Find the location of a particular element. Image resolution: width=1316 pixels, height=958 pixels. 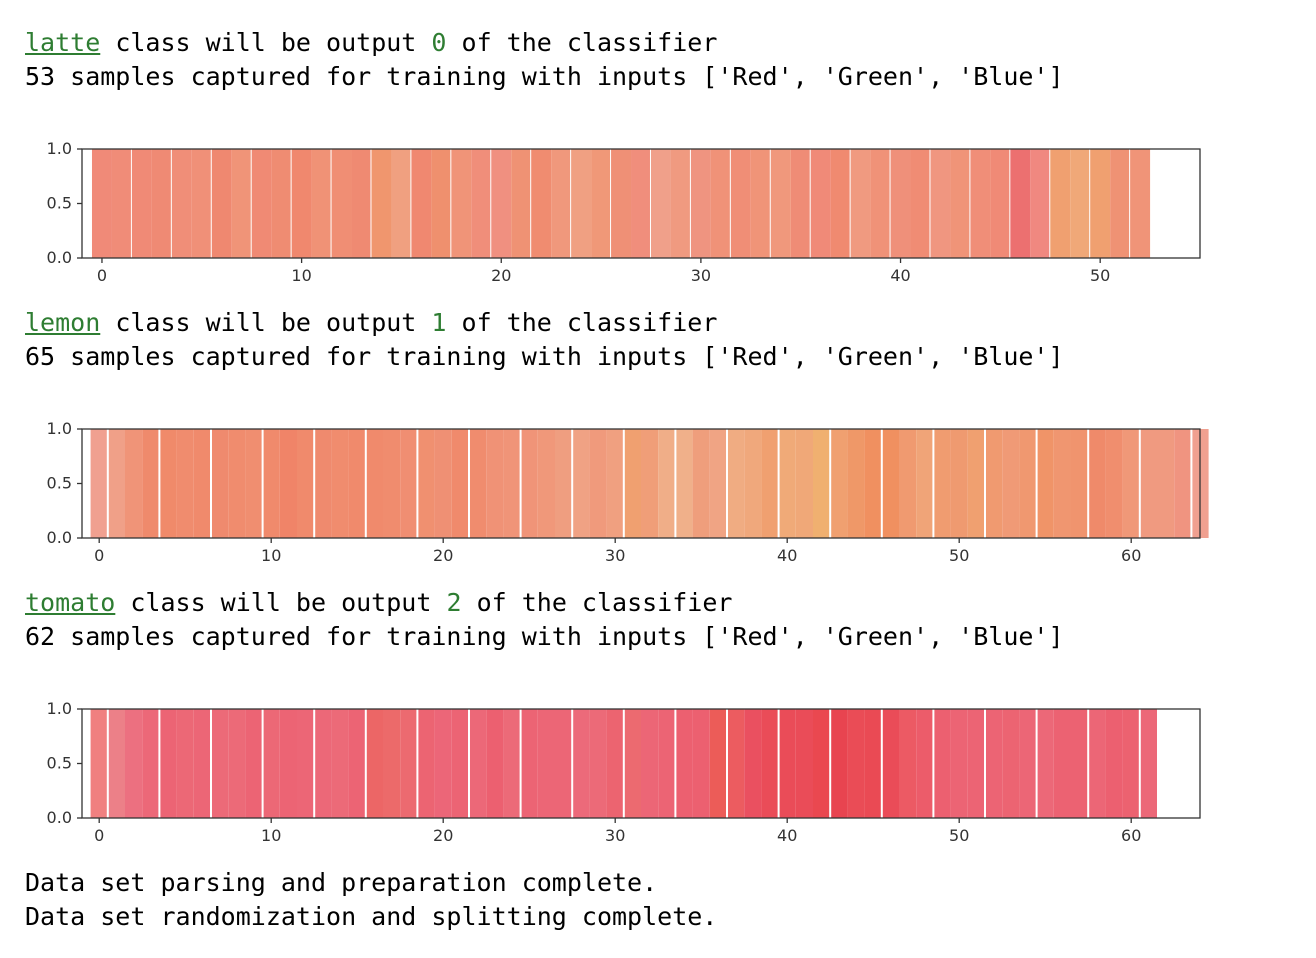

class-name-link: tomato is located at coordinates (70, 602).